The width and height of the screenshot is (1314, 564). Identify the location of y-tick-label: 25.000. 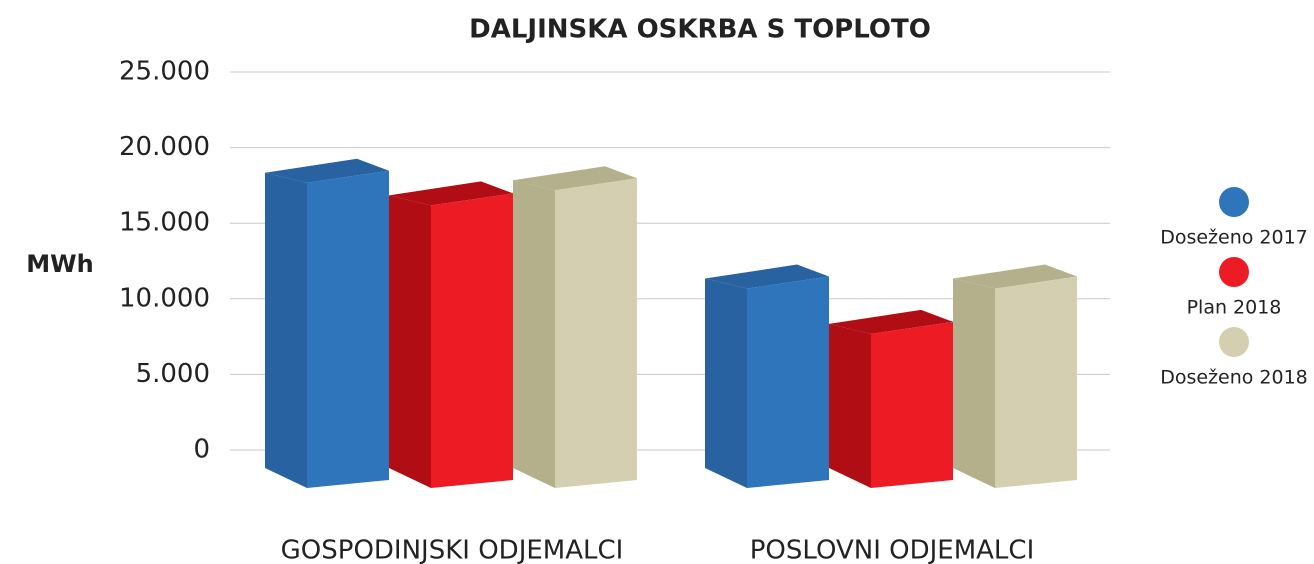
(164, 72).